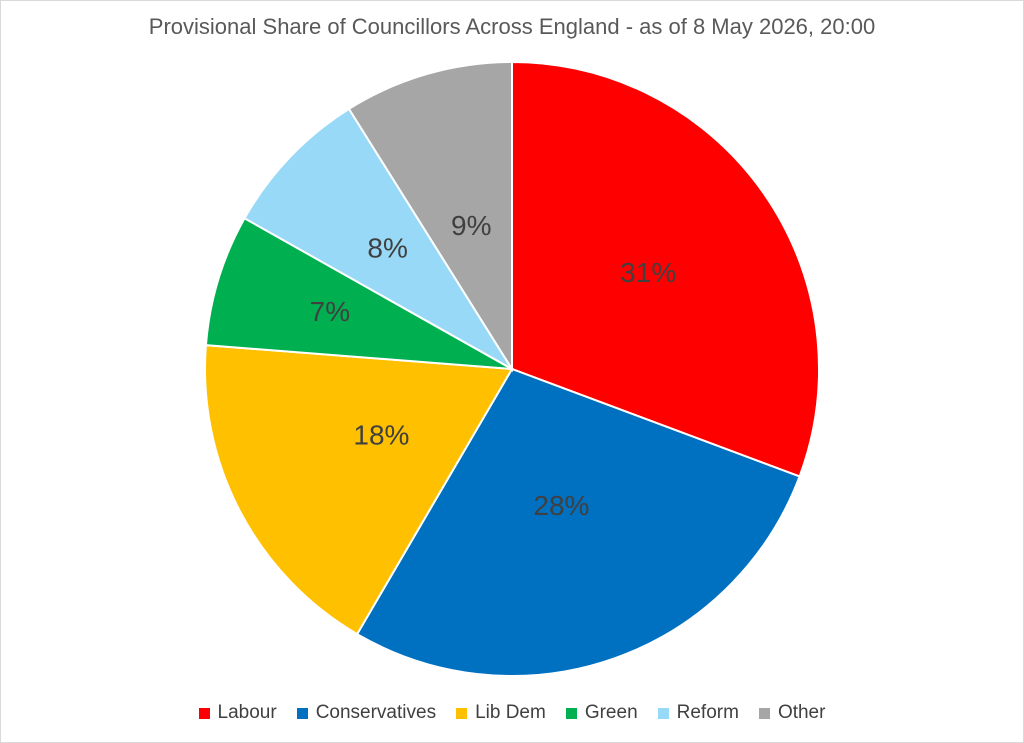 The height and width of the screenshot is (743, 1024). Describe the element at coordinates (359, 490) in the screenshot. I see `pie-slice-lib-dem` at that location.